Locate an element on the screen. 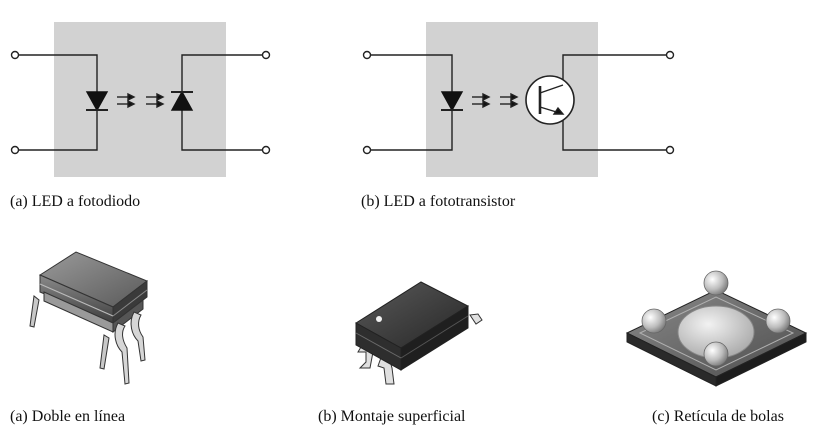 The width and height of the screenshot is (840, 441). caption-surface-mount: (b) Montaje superficial is located at coordinates (392, 416).